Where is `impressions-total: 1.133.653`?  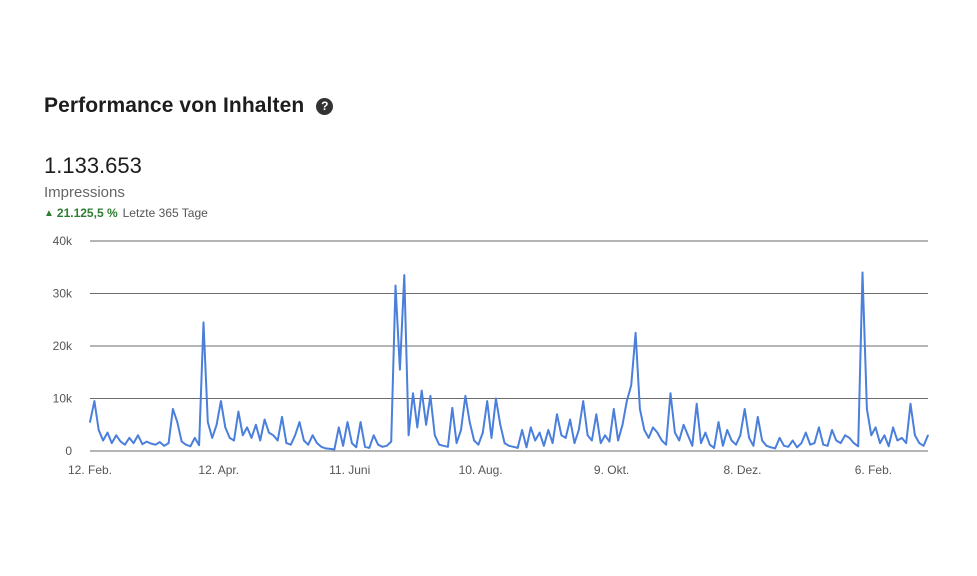
impressions-total: 1.133.653 is located at coordinates (93, 165).